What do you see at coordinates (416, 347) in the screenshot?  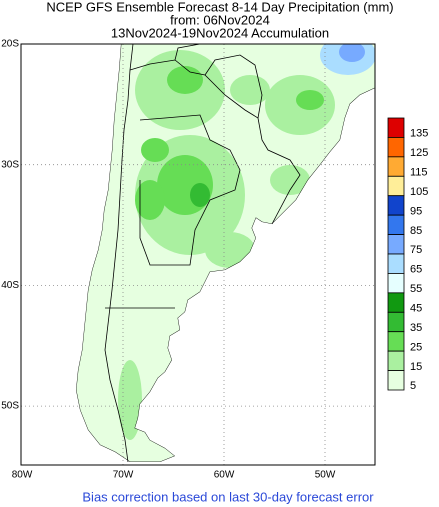 I see `legend-label: 25` at bounding box center [416, 347].